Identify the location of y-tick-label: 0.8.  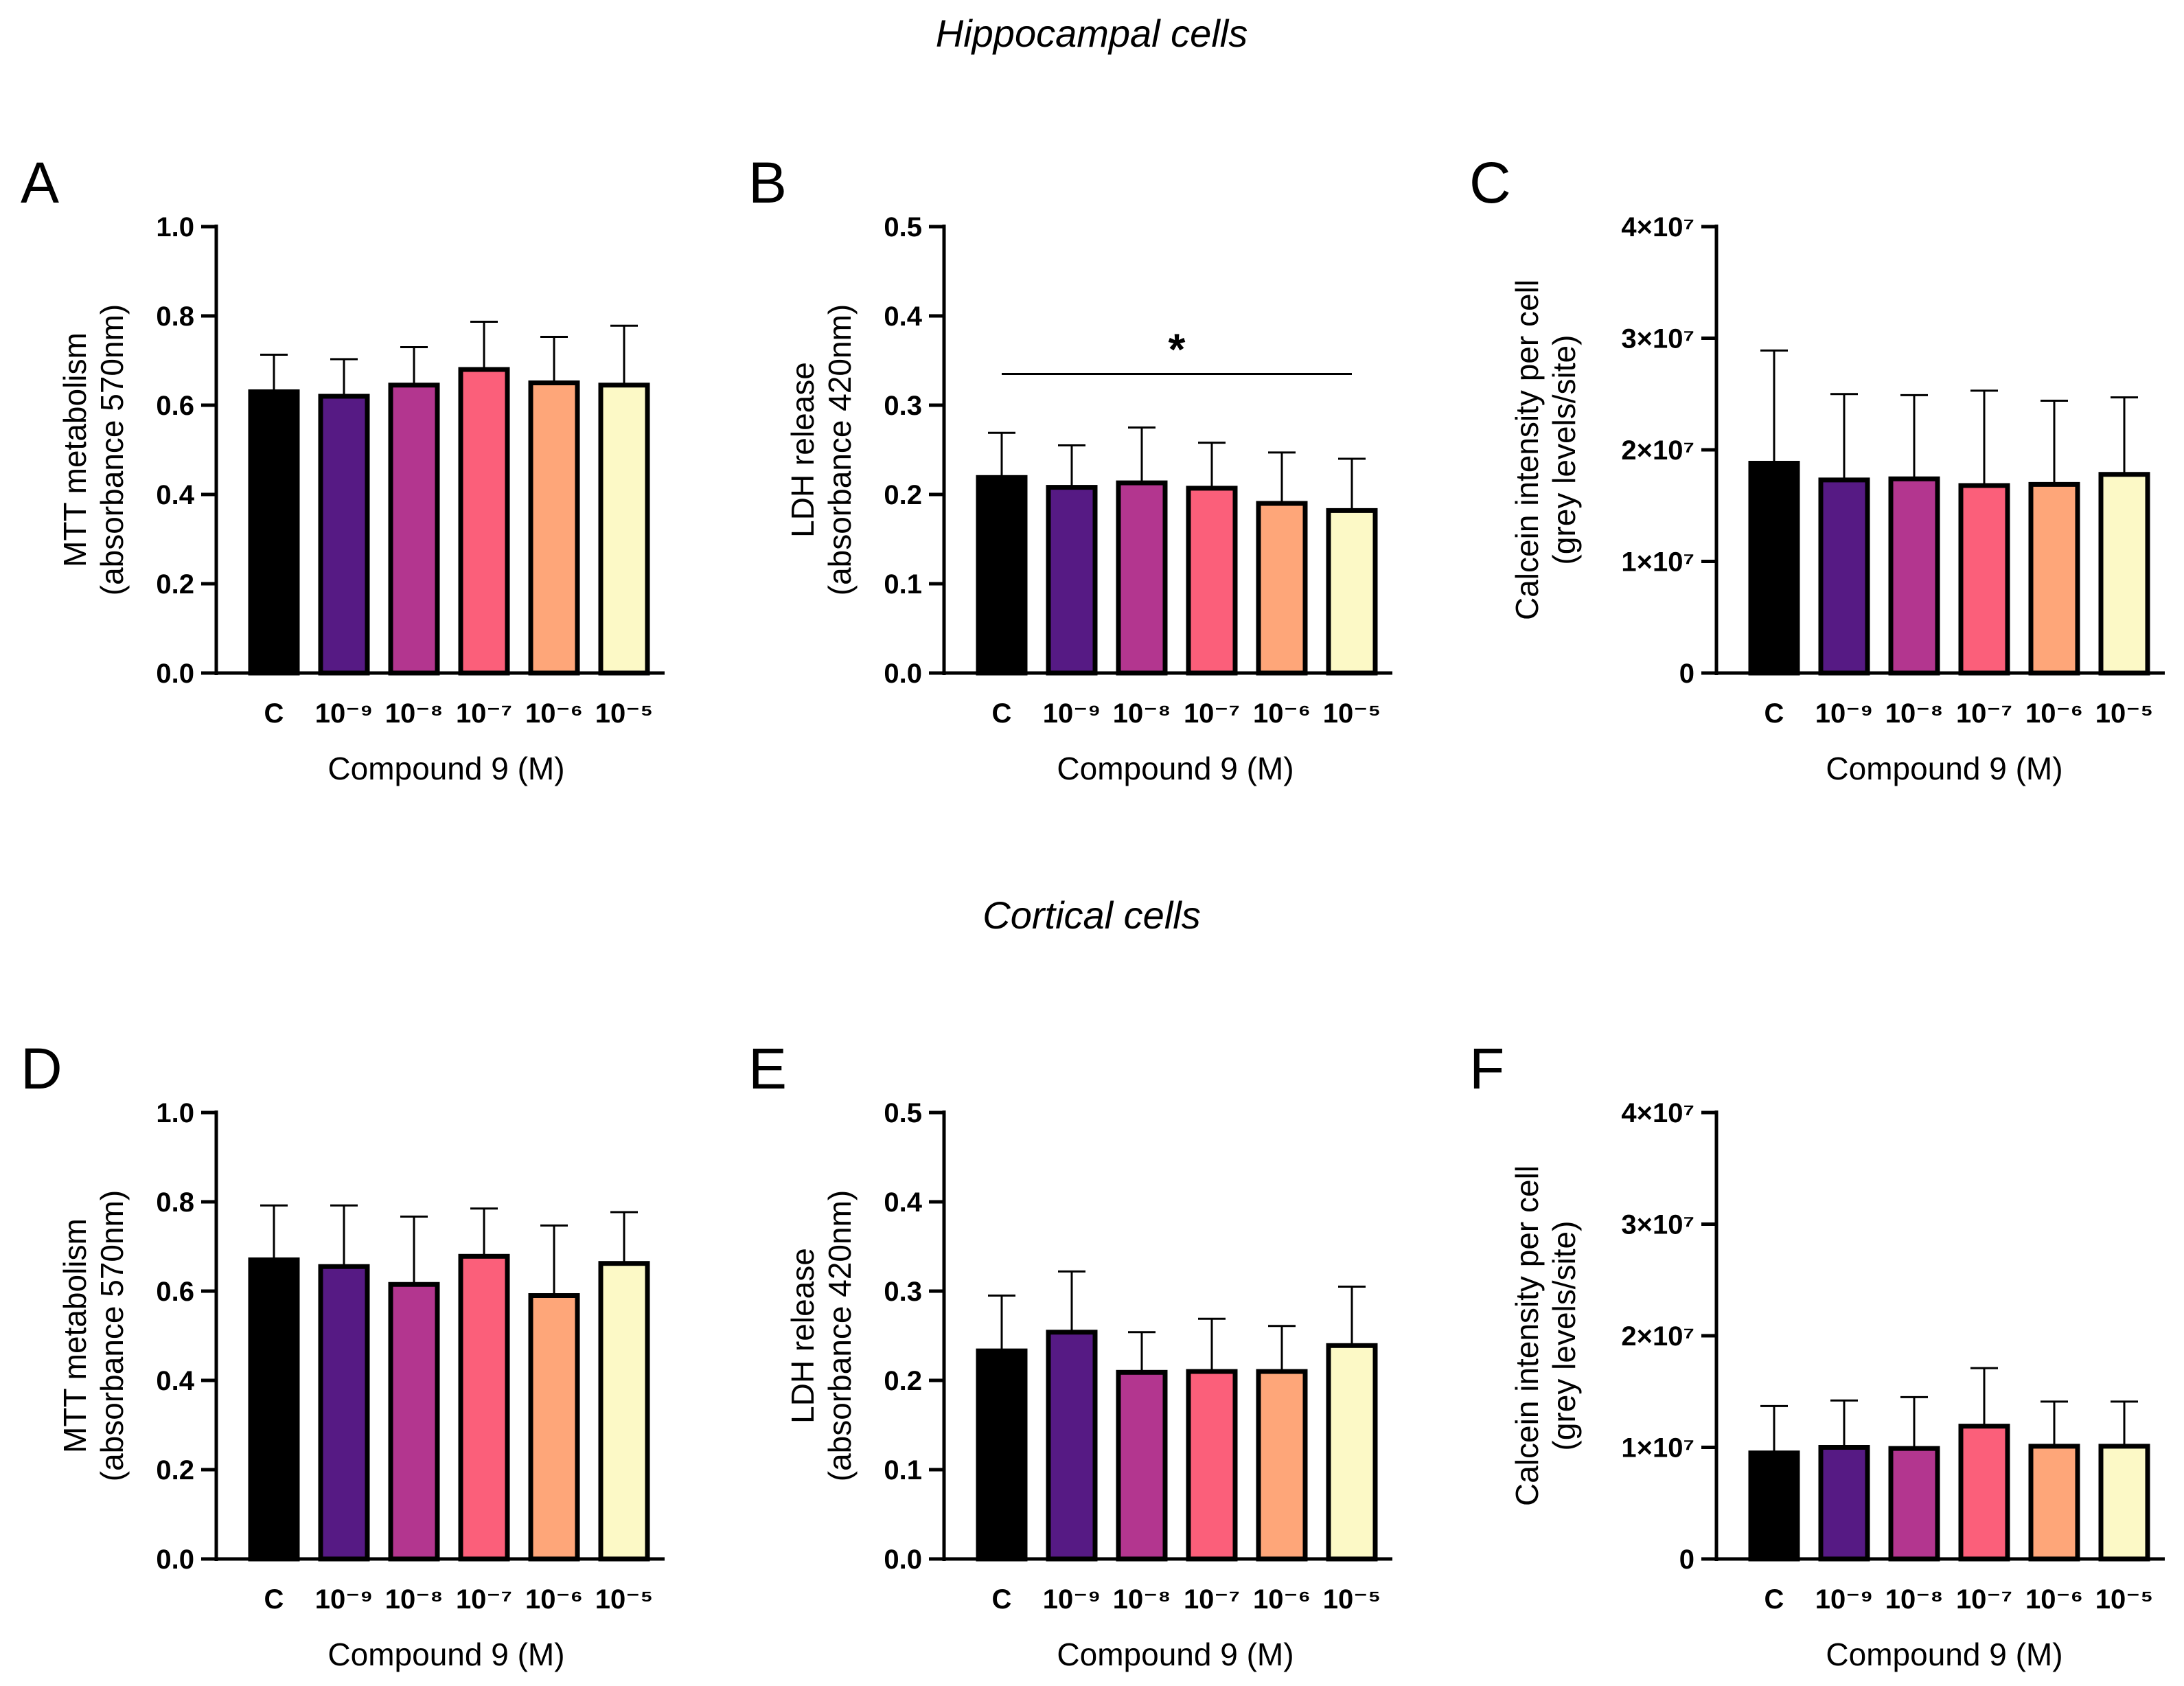
(175, 317).